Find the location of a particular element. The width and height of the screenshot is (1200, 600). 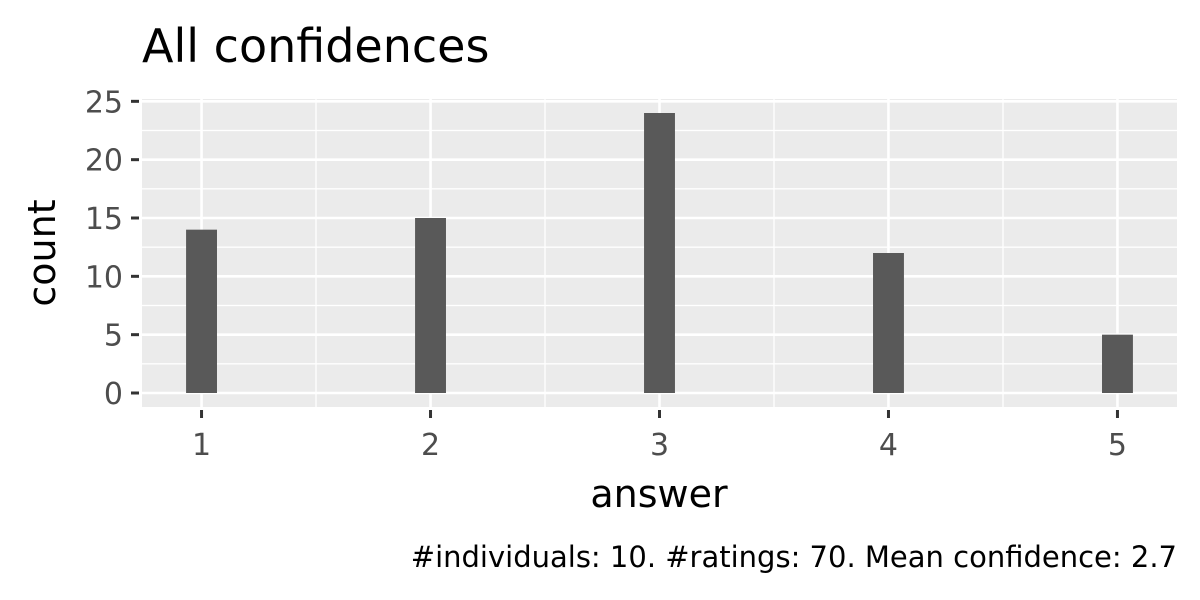

x-tick-label: 4 is located at coordinates (888, 445).